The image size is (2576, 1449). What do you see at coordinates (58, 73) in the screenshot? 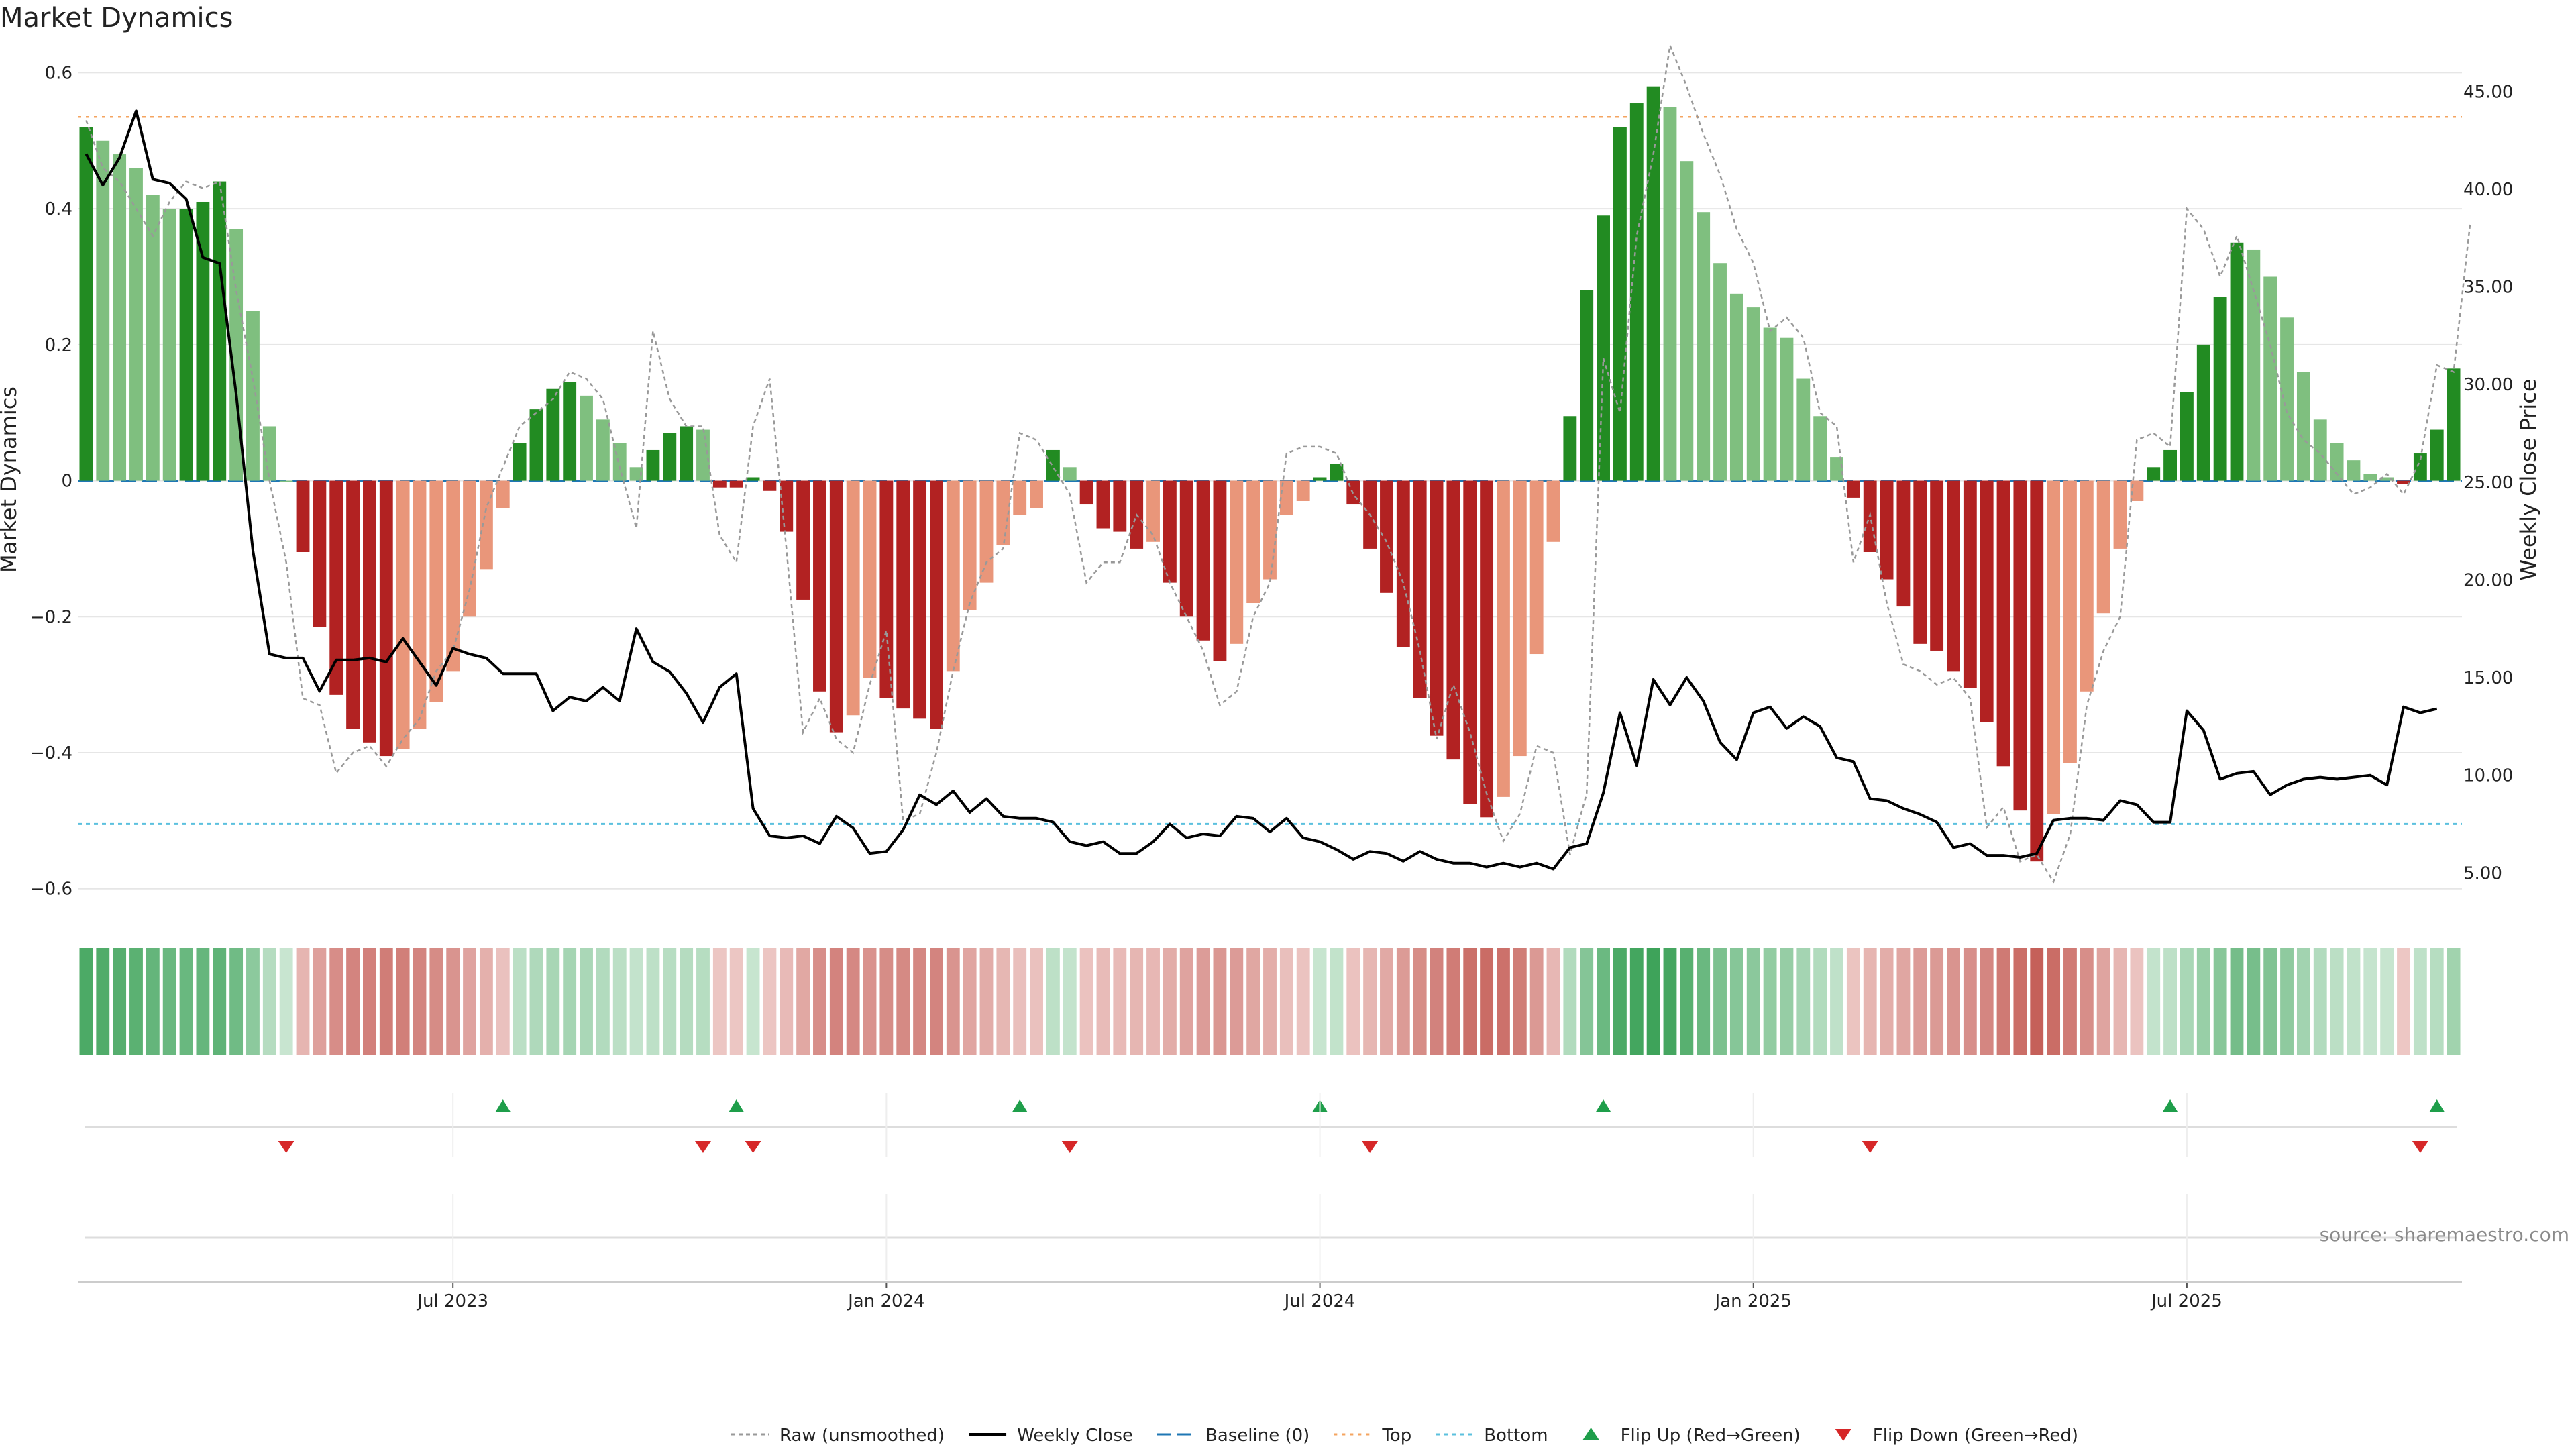
I see `y-tick-label: 0.6` at bounding box center [58, 73].